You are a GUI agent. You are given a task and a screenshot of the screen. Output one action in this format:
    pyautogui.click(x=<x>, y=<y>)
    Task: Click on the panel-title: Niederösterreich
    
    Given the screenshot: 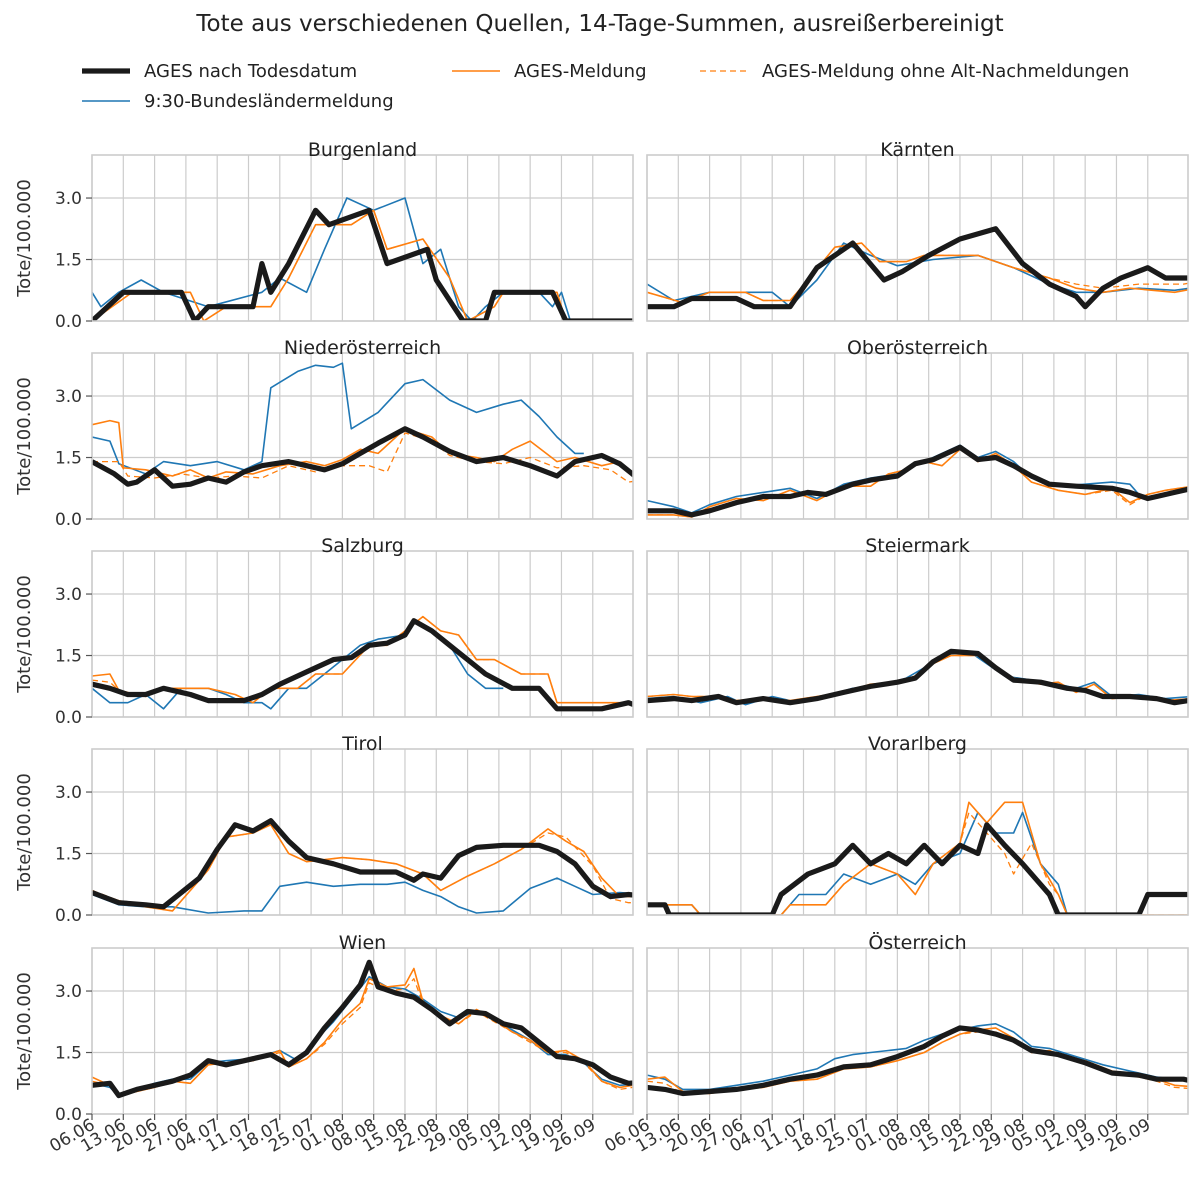 What is the action you would take?
    pyautogui.click(x=362, y=348)
    